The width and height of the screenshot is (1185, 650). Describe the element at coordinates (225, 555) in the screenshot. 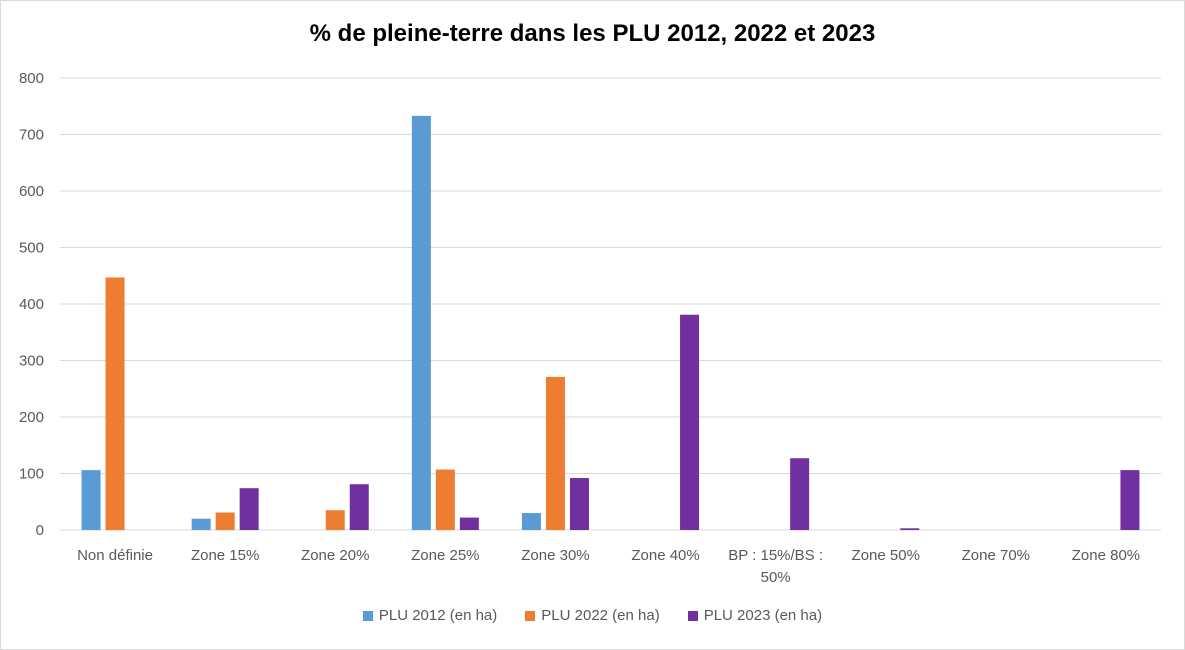

I see `x-tick-label: Zone 15%` at that location.